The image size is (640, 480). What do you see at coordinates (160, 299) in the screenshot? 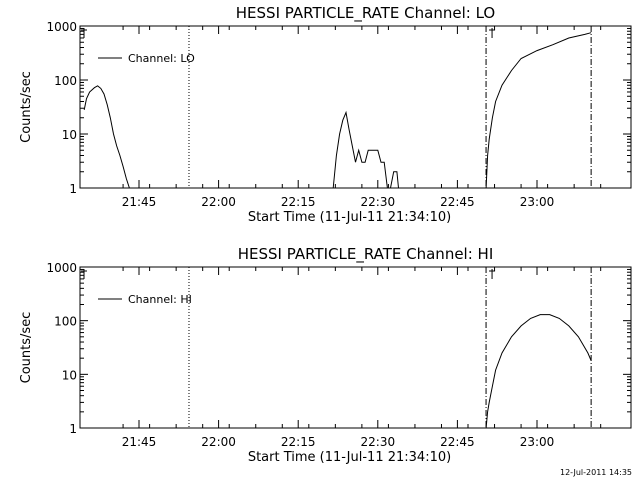
I see `legend-entry: Channel: HI` at bounding box center [160, 299].